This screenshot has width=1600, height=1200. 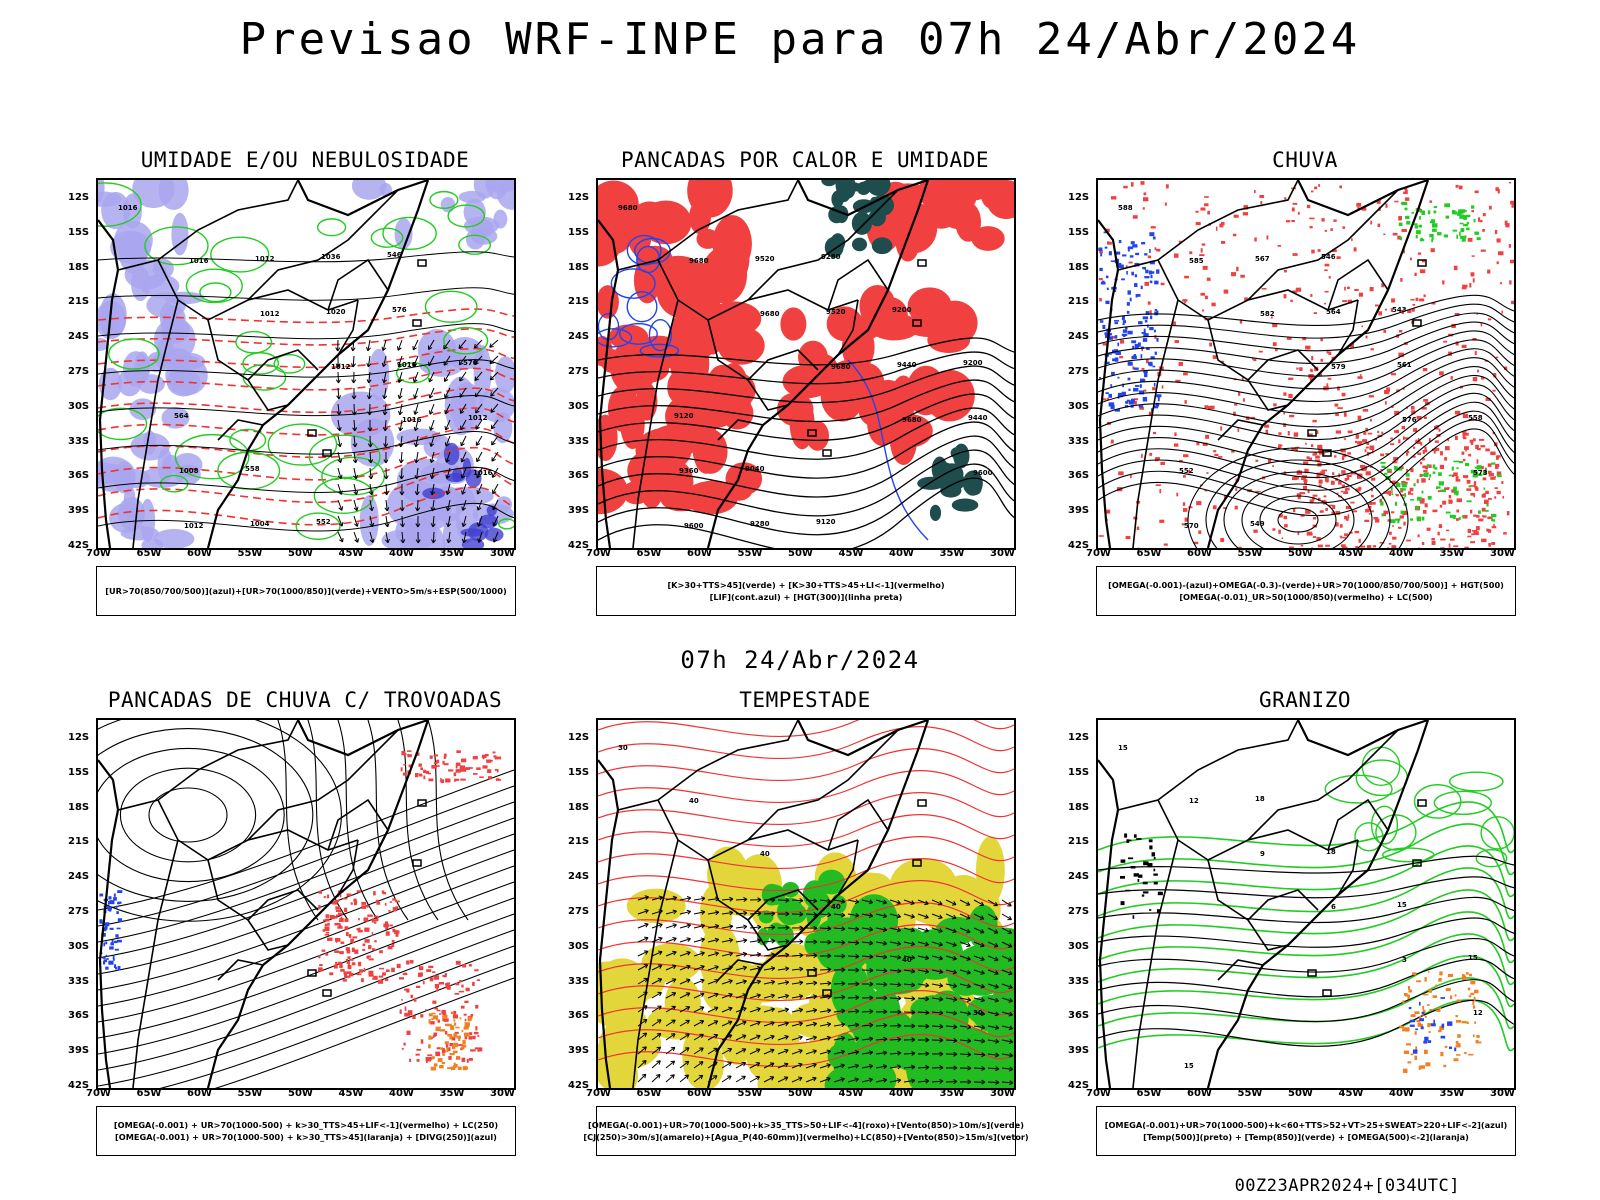 I want to click on contour-label: 30, so click(x=623, y=748).